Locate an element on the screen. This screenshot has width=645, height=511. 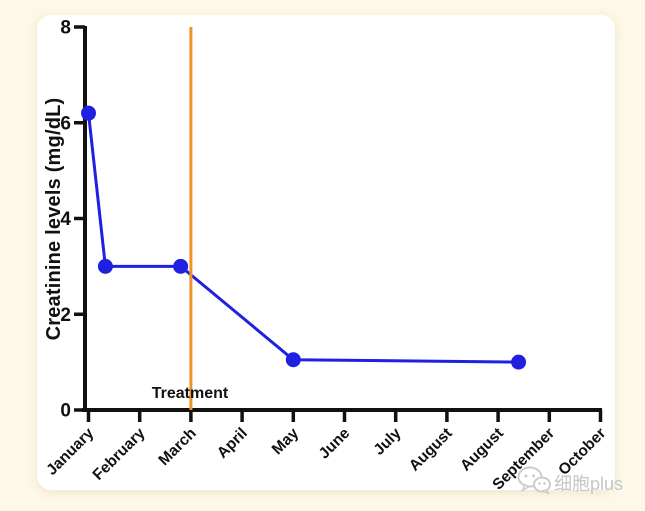
watermark-text: 细胞plus is located at coordinates (589, 483).